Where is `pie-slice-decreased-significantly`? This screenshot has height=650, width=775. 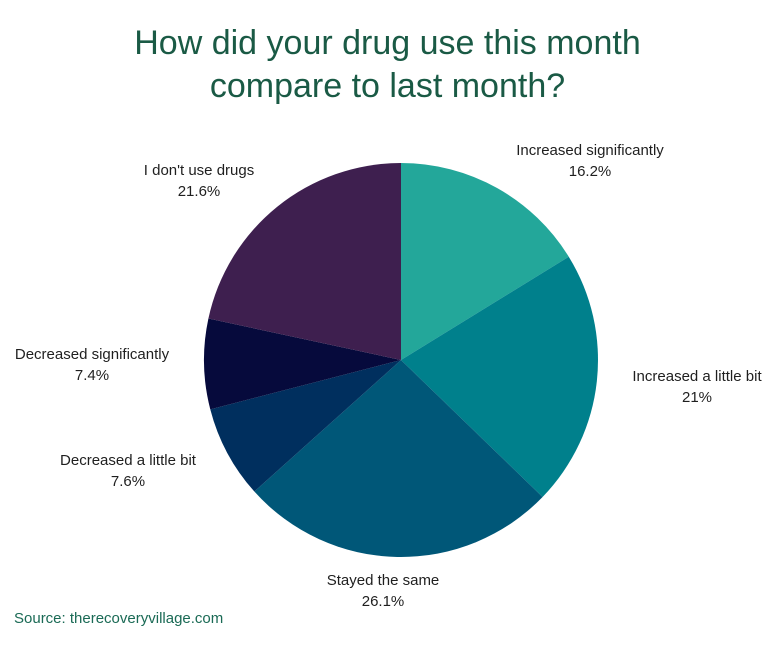 pie-slice-decreased-significantly is located at coordinates (302, 364).